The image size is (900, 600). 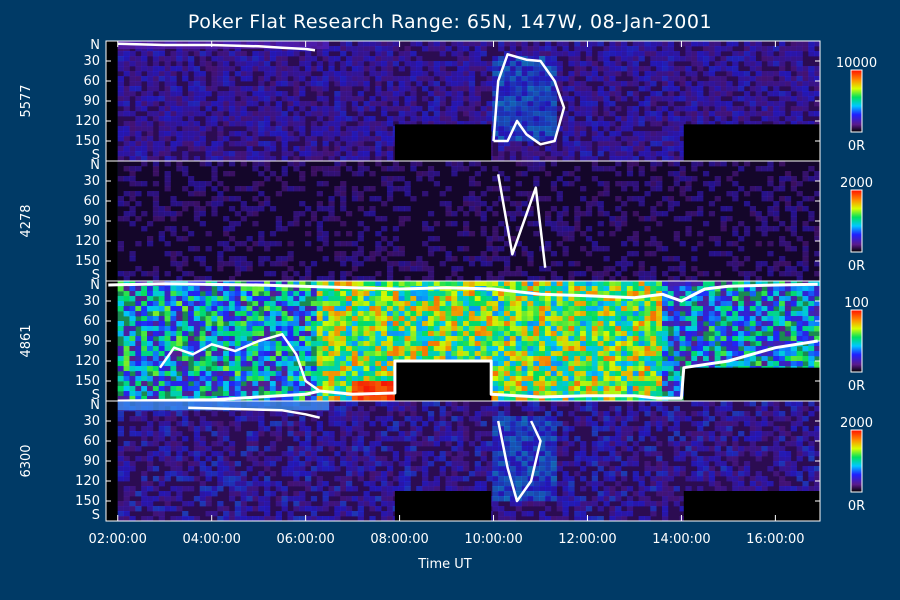 I want to click on x-tick-label: 12:00:00, so click(x=587, y=539).